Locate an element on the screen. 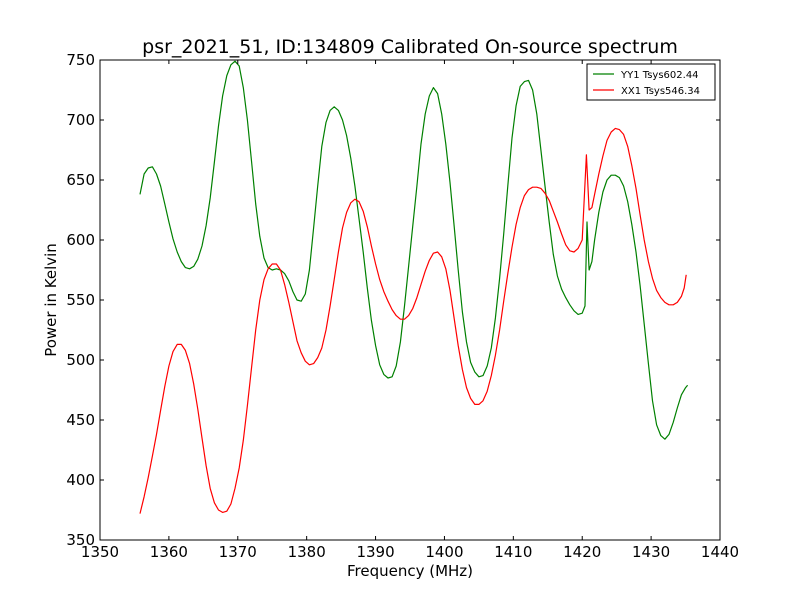 The height and width of the screenshot is (600, 800). legend: YY1 Tsys602.44 XX1 Tsys546.34 is located at coordinates (651, 82).